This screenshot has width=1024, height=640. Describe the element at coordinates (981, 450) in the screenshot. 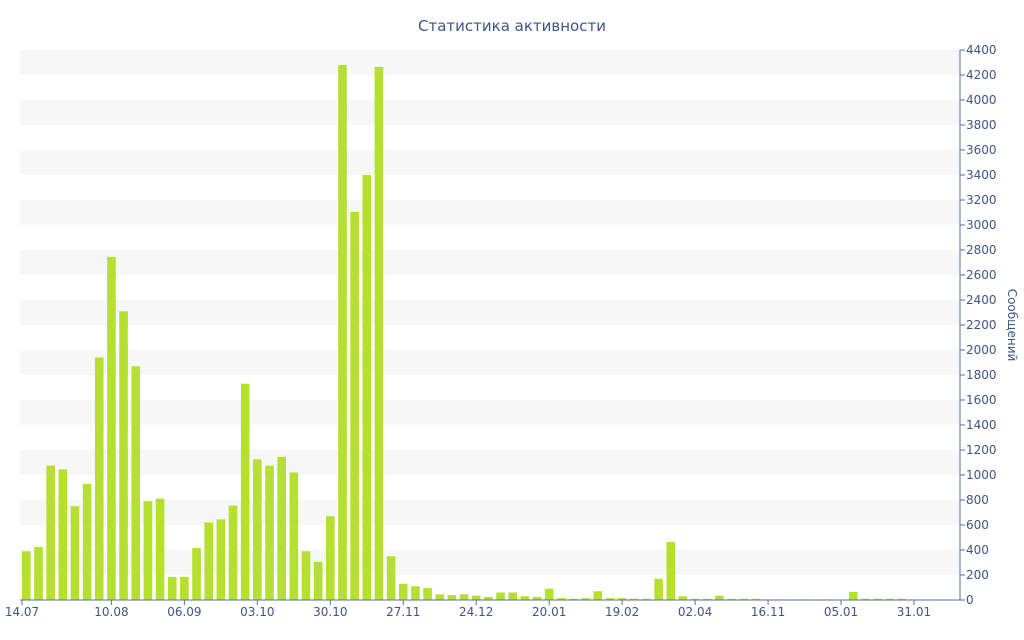

I see `y-tick-label: 1200` at that location.